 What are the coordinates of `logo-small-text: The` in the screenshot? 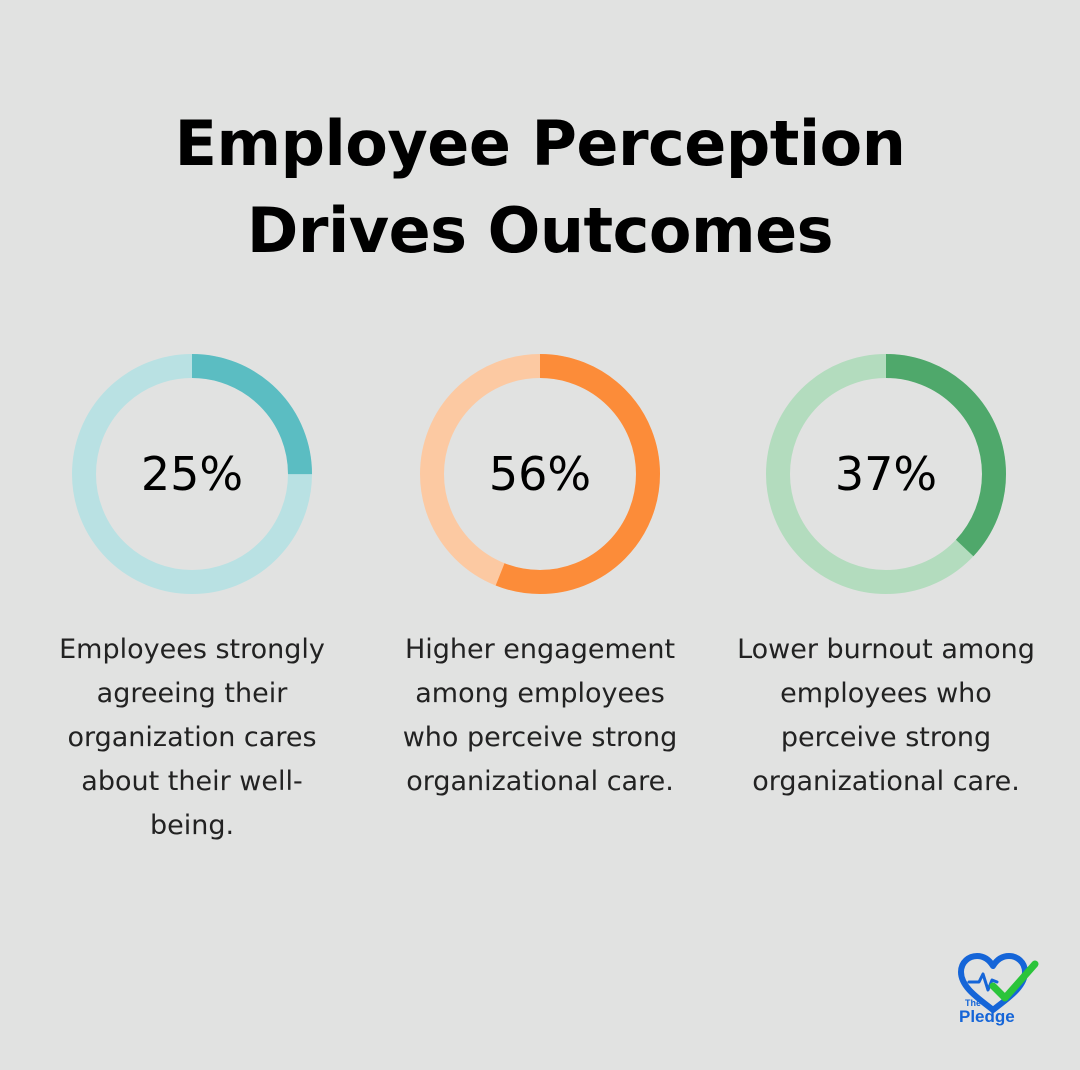 It's located at (973, 1003).